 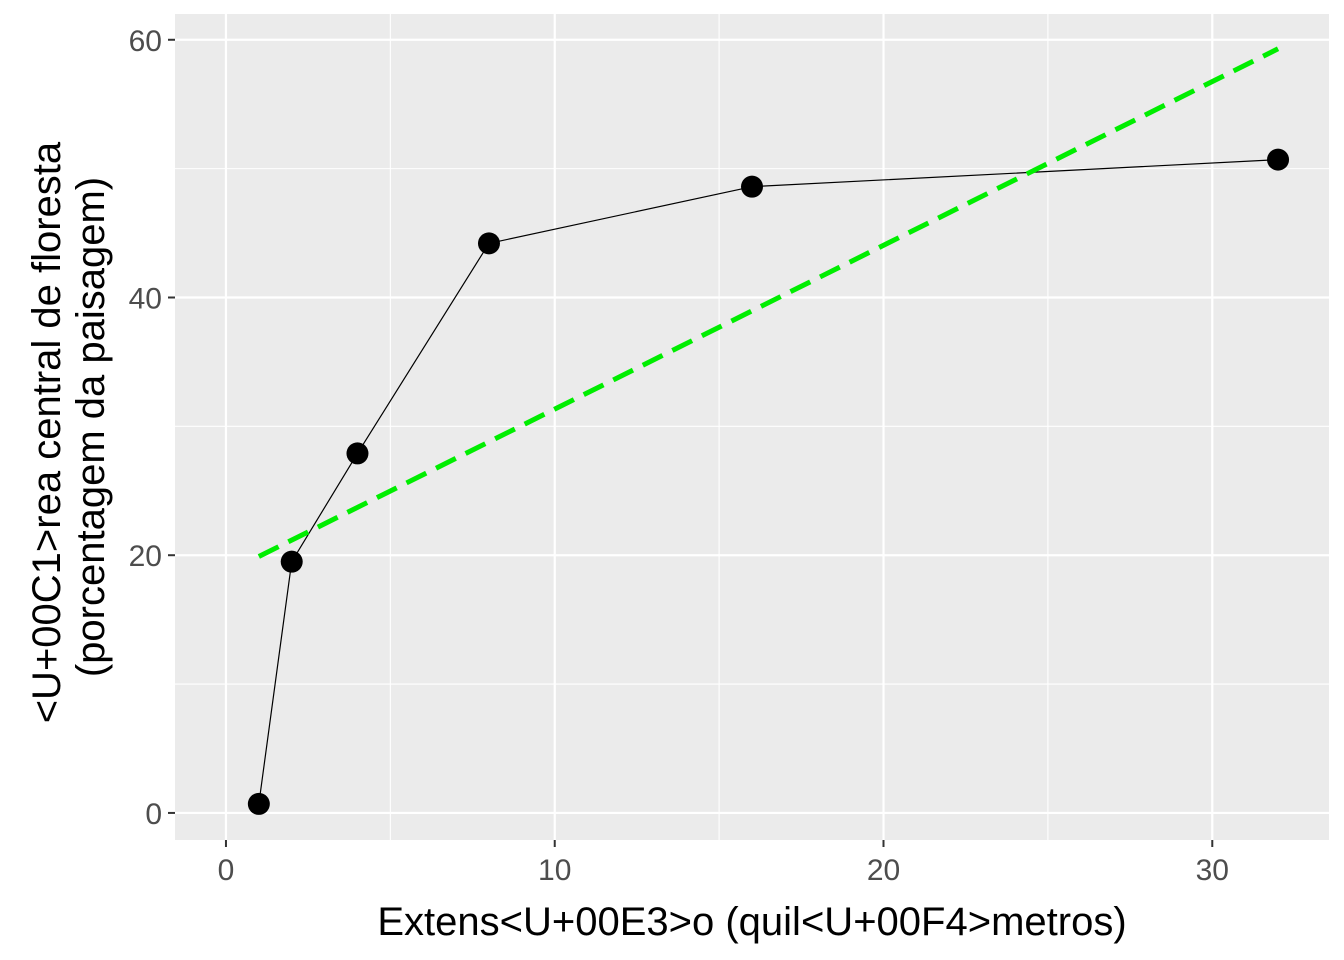 I want to click on y-tick-label: 40, so click(x=145, y=298).